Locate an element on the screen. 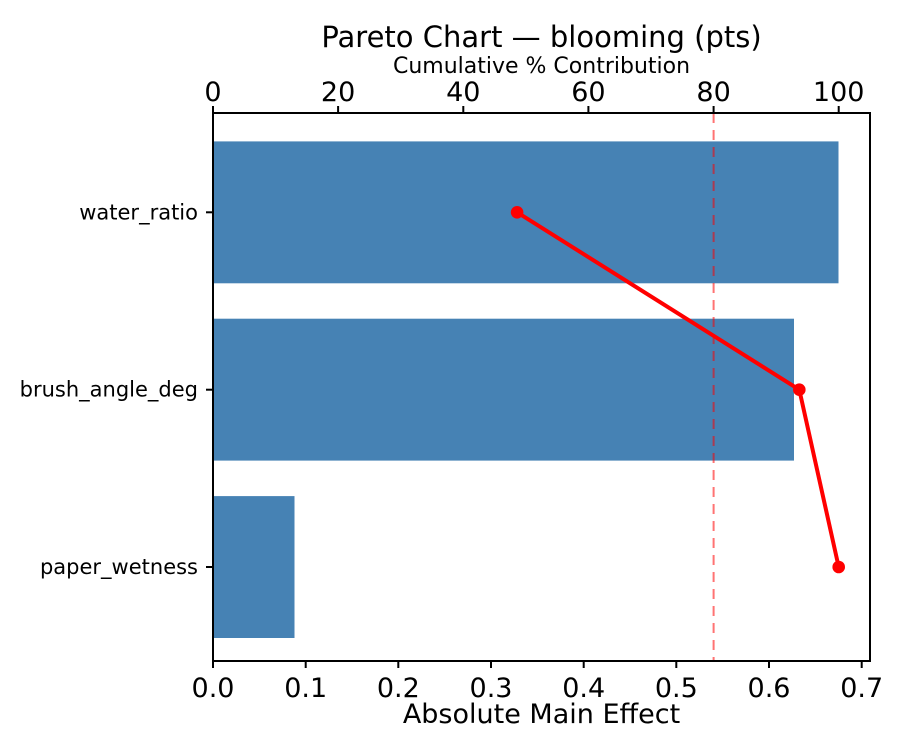 This screenshot has width=900, height=754. cumulative-marker-paper_wetness is located at coordinates (838, 567).